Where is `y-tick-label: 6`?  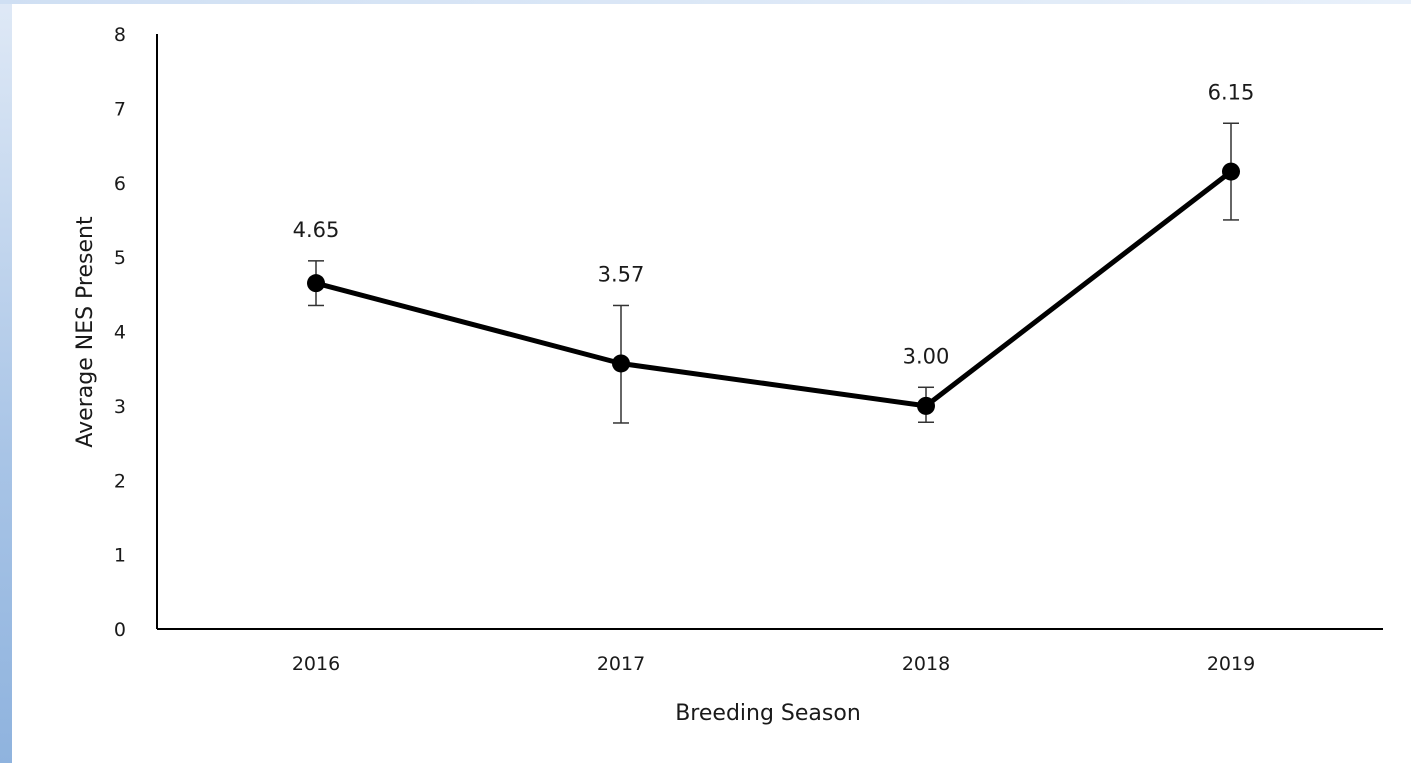
y-tick-label: 6 is located at coordinates (120, 184).